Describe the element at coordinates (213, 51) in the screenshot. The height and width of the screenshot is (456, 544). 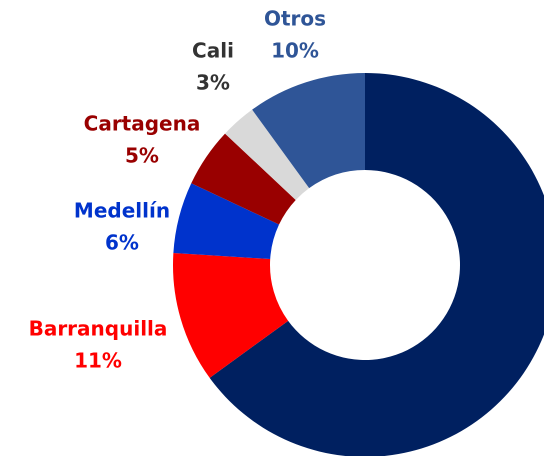
I see `segment-label: Cali` at that location.